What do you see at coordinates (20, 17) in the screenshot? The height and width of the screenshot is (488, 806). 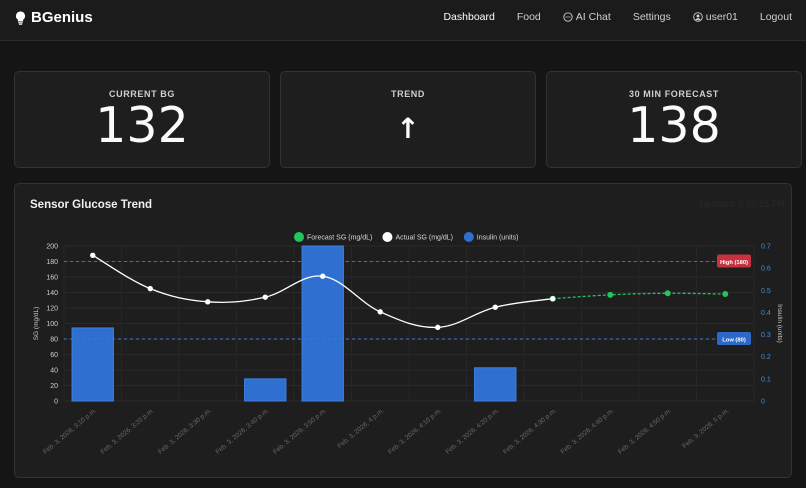 I see `lightbulb-icon` at bounding box center [20, 17].